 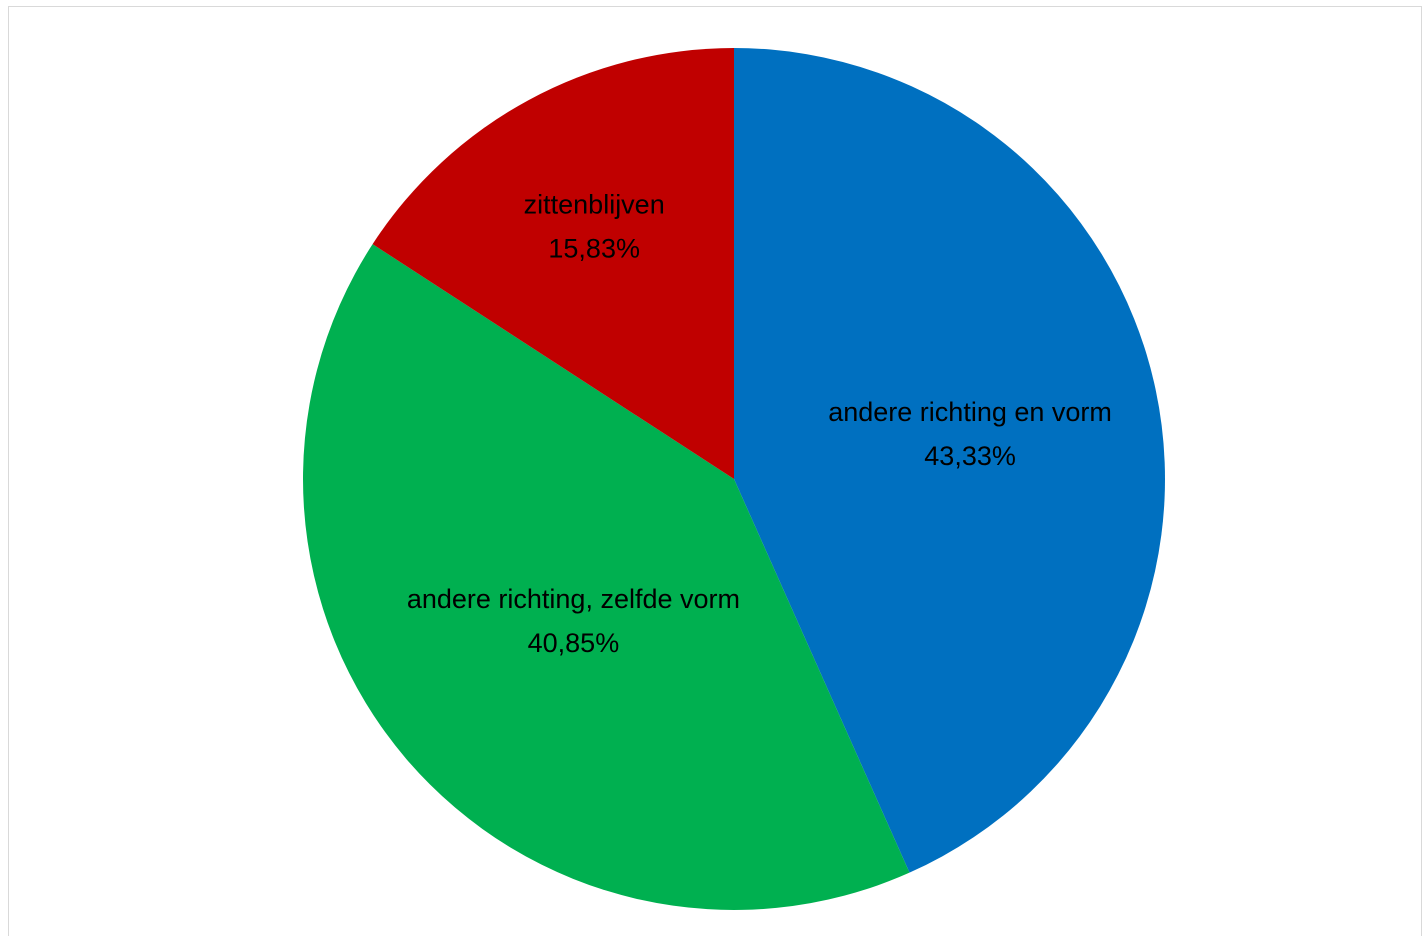 What do you see at coordinates (573, 599) in the screenshot?
I see `slice-category-label: andere richting, zelfde vorm` at bounding box center [573, 599].